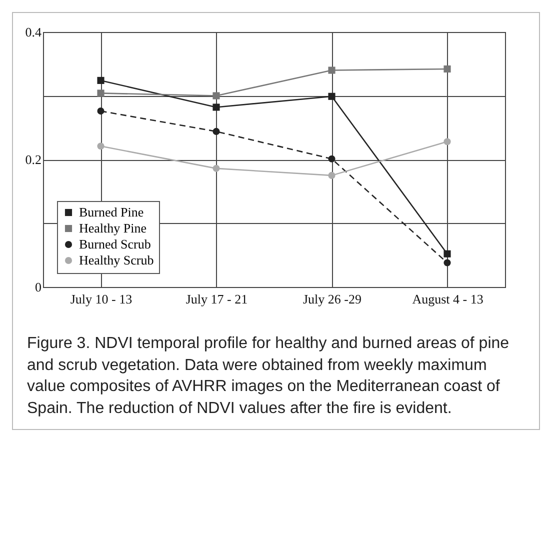 Image resolution: width=552 pixels, height=540 pixels. What do you see at coordinates (33, 159) in the screenshot?
I see `y-tick-label: 0.2` at bounding box center [33, 159].